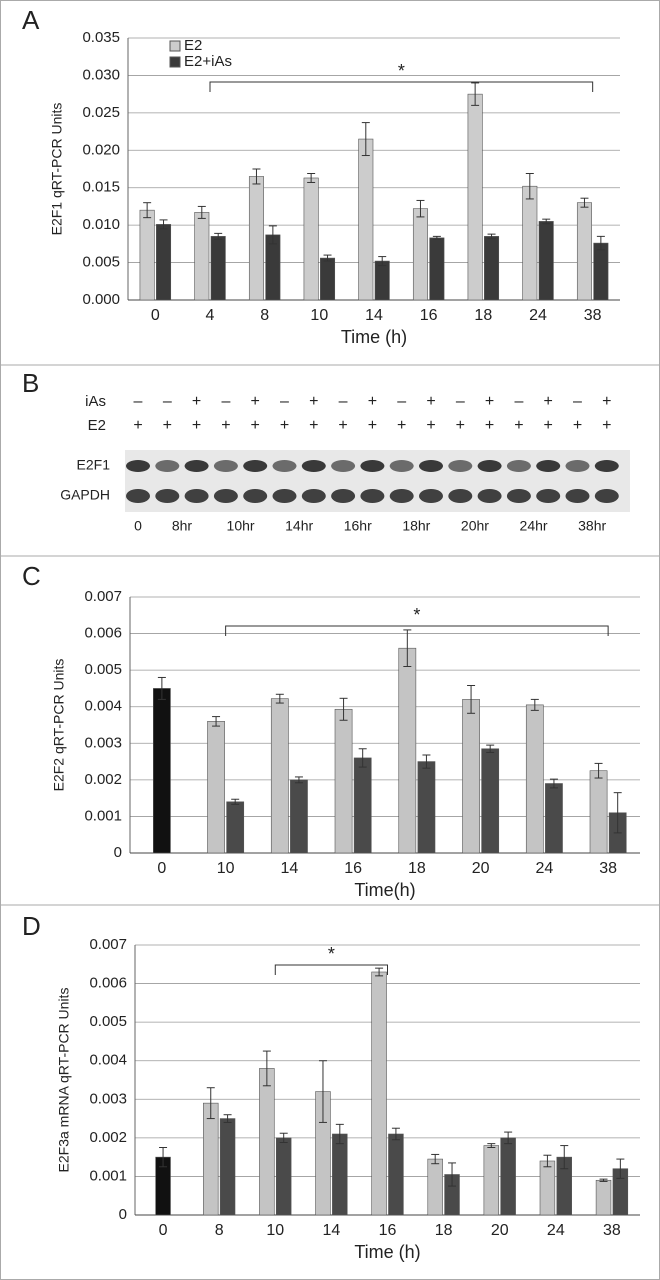  Describe the element at coordinates (123, 1214) in the screenshot. I see `y-tick-label: 0` at that location.